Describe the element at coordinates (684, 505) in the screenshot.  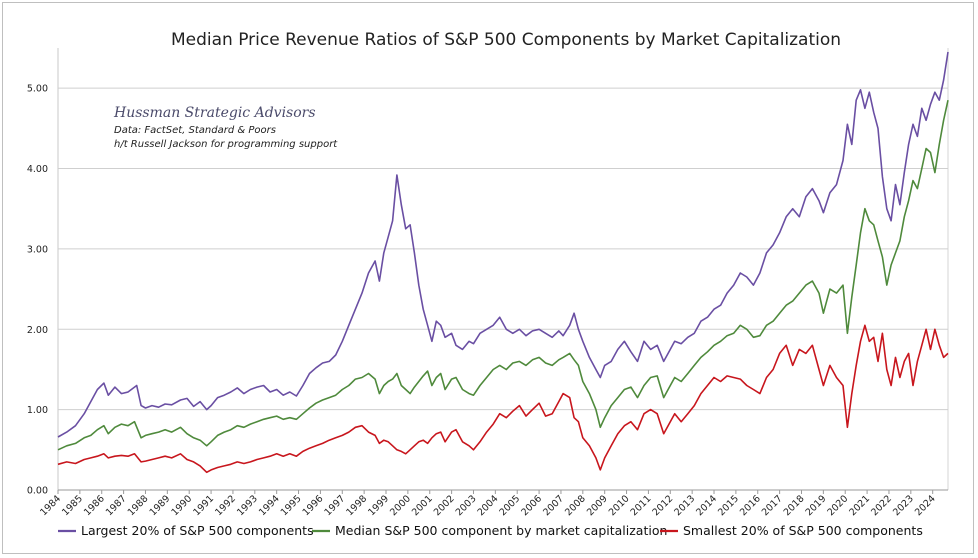
I see `x-tick-label-29: 2013` at that location.